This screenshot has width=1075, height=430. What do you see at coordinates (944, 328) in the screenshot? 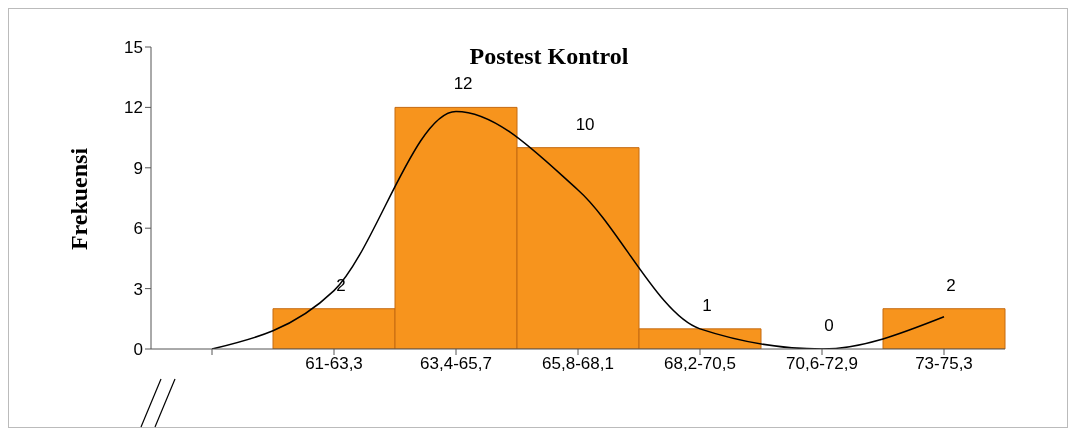
I see `bar` at bounding box center [944, 328].